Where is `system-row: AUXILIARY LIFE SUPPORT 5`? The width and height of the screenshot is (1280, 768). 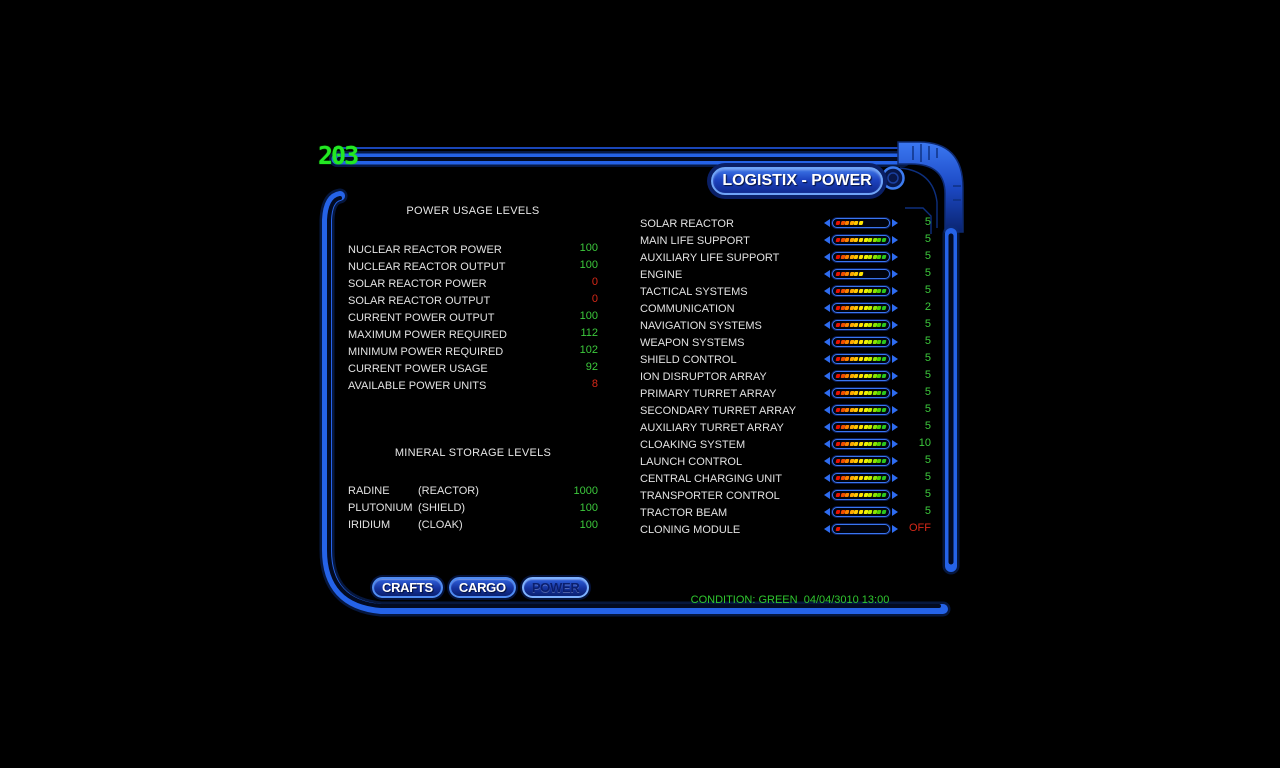 system-row: AUXILIARY LIFE SUPPORT 5 is located at coordinates (785, 256).